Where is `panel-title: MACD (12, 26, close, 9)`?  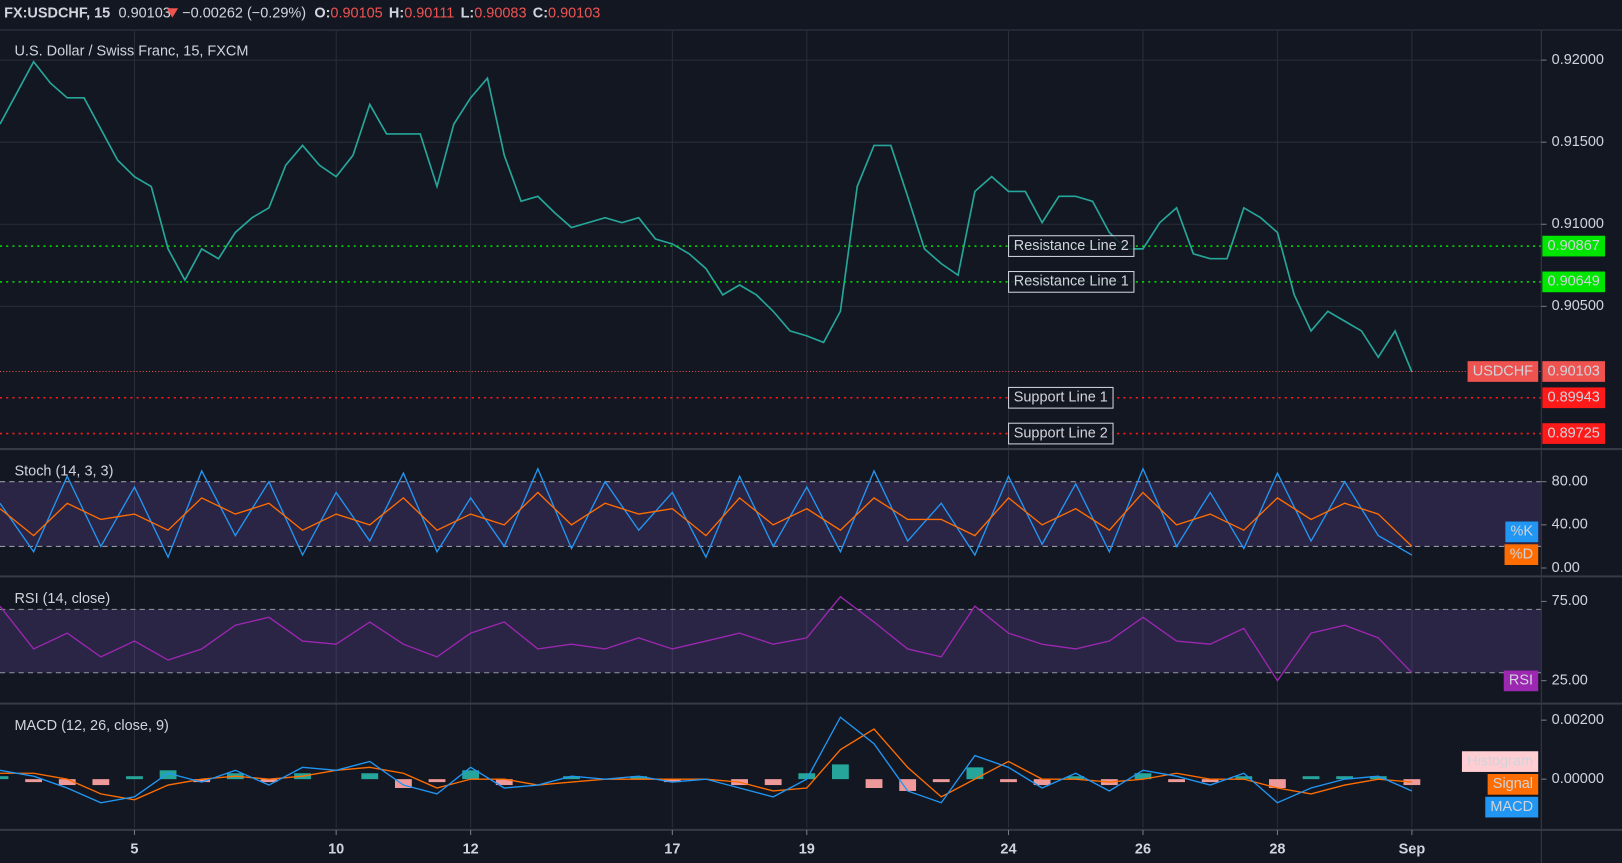
panel-title: MACD (12, 26, close, 9) is located at coordinates (91, 726).